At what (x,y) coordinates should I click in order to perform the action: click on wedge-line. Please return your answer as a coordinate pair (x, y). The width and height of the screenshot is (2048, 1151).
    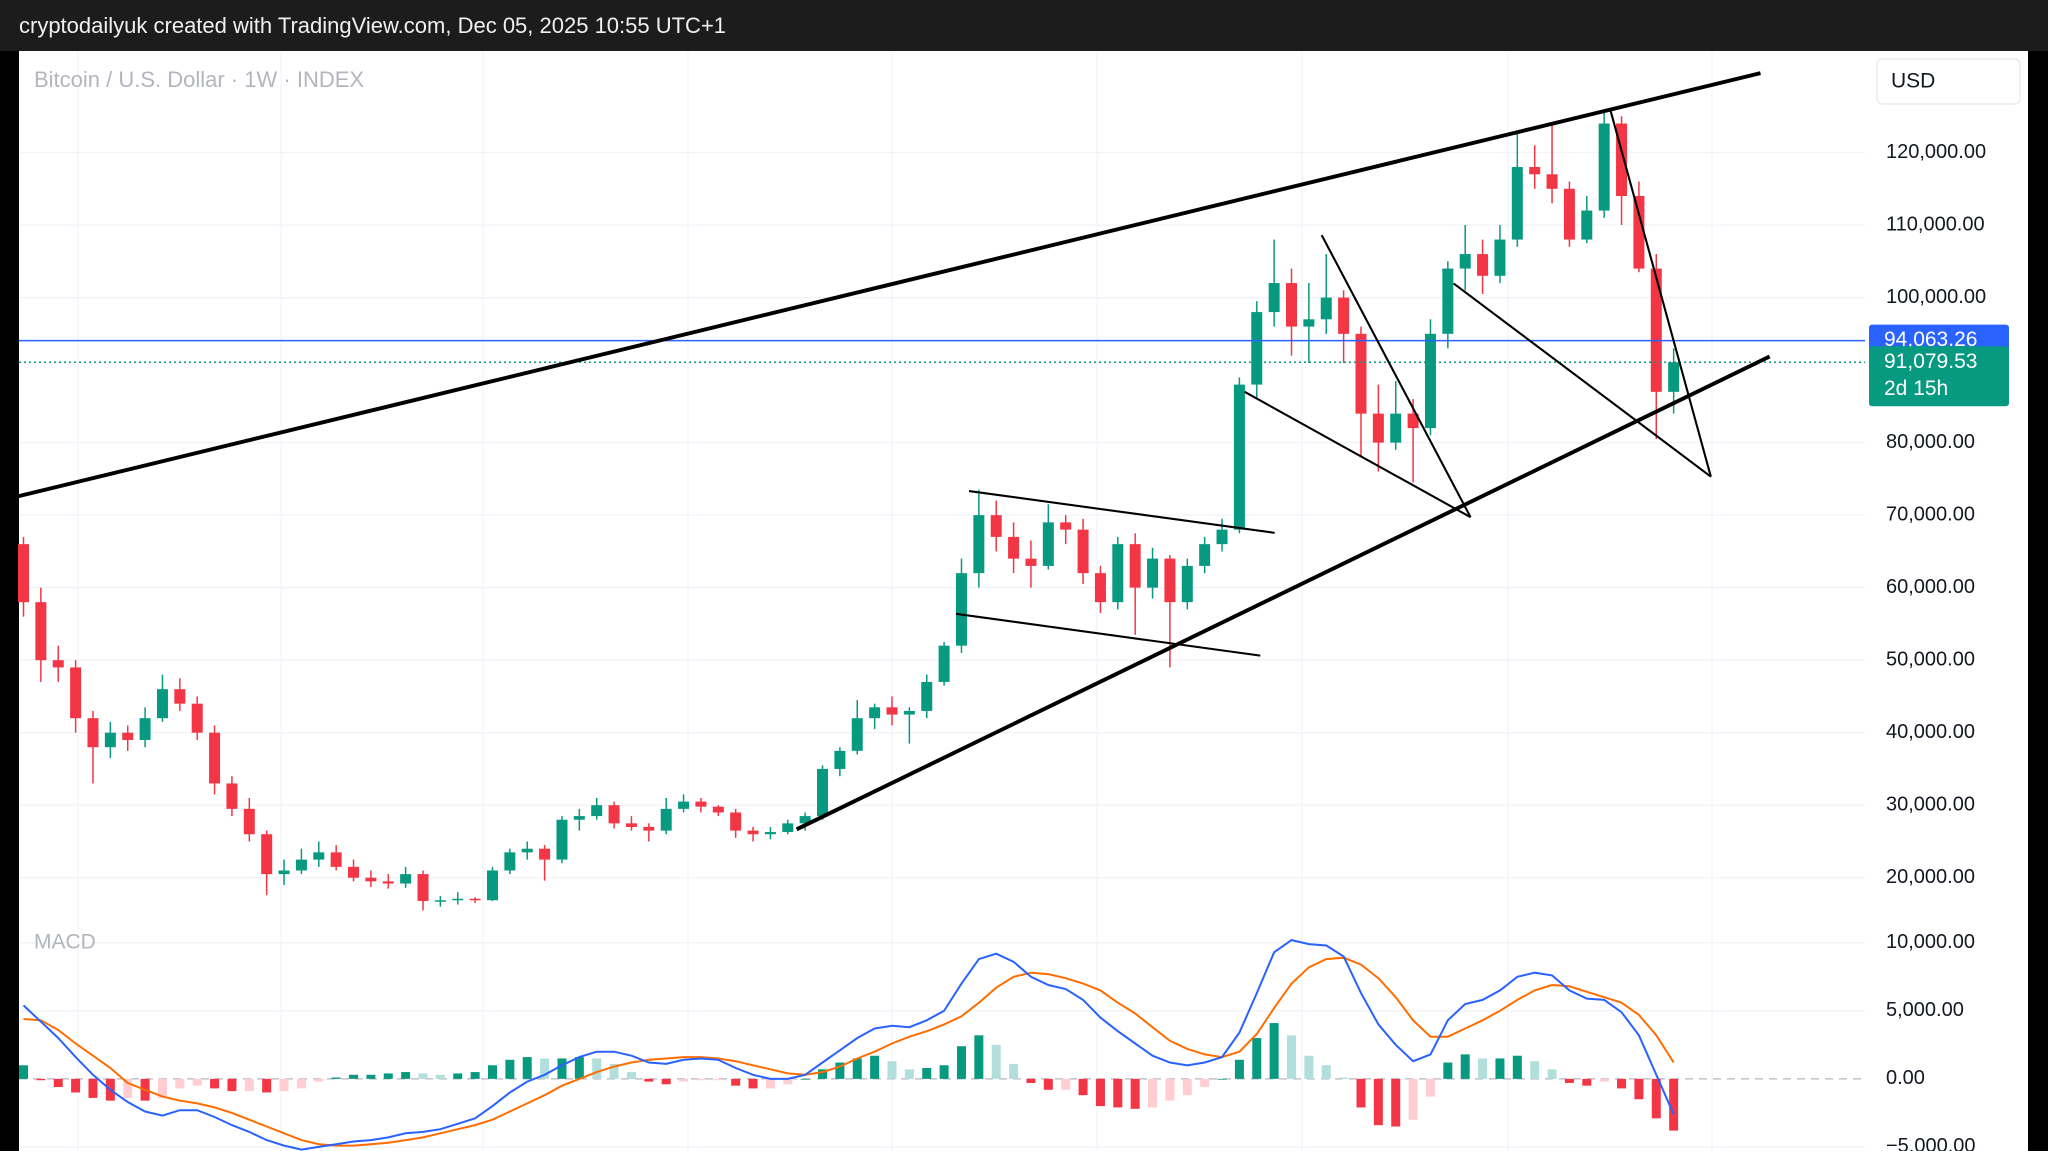
    Looking at the image, I should click on (1660, 293).